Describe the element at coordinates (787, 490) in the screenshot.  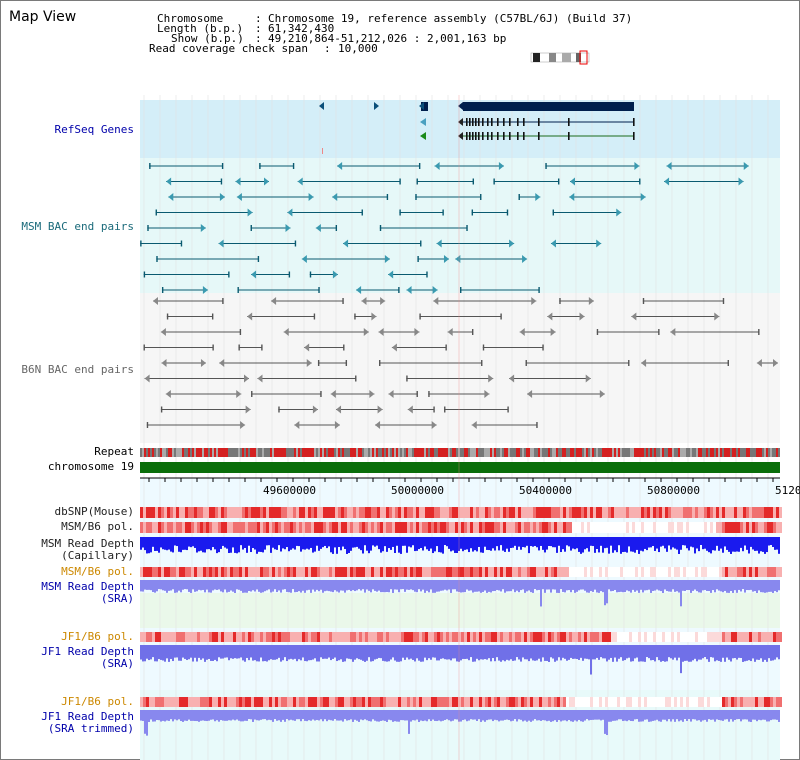
I see `axis-tick-label: 5120` at that location.